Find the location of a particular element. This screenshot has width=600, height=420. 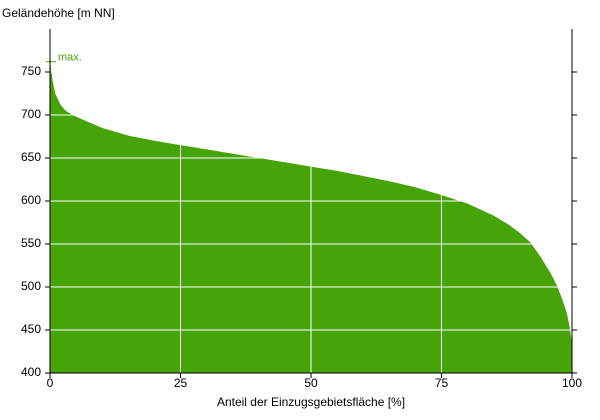

x-tick-label: 25 is located at coordinates (181, 383).